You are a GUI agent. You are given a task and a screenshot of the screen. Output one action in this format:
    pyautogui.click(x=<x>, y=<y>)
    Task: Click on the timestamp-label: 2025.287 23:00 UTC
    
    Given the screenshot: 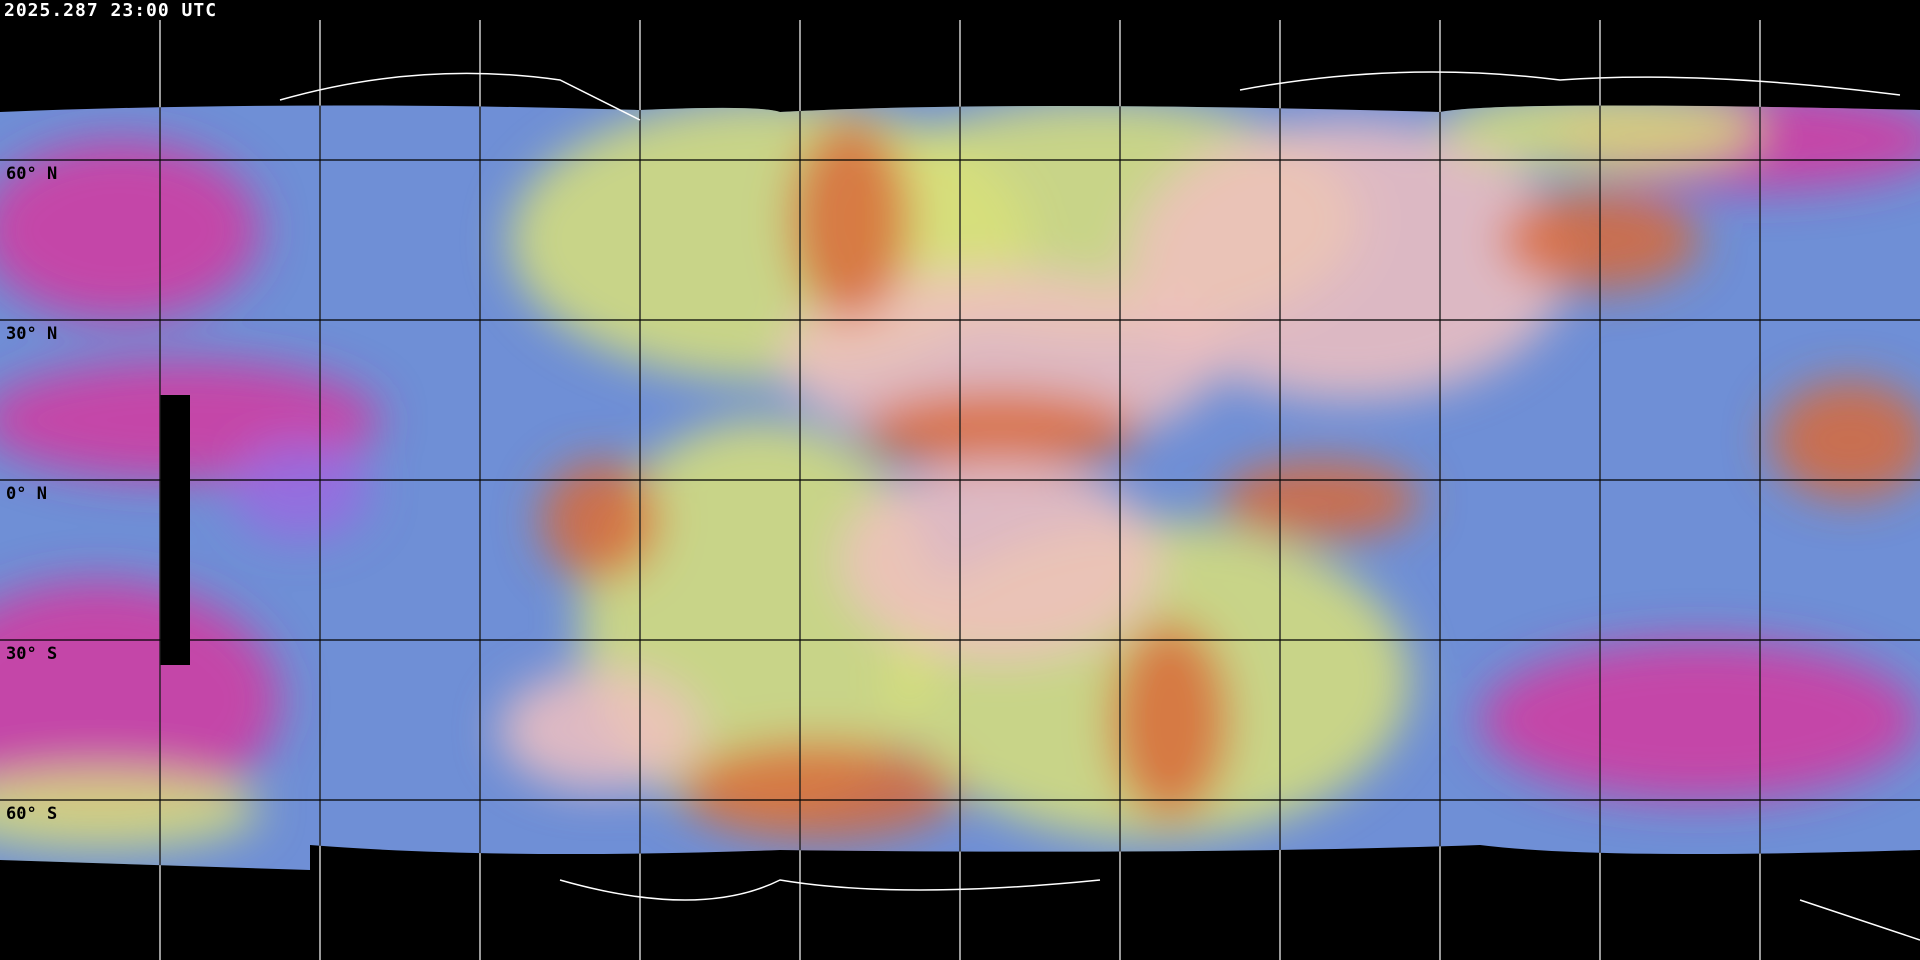 What is the action you would take?
    pyautogui.click(x=111, y=10)
    